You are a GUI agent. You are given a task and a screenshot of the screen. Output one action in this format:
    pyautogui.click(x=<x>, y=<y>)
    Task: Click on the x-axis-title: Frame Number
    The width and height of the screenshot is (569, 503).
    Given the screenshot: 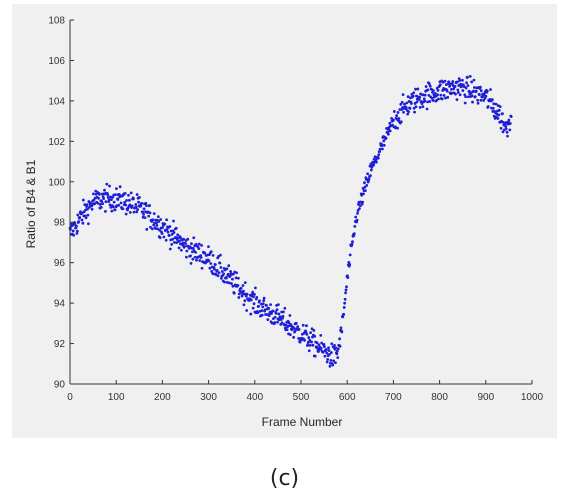 What is the action you would take?
    pyautogui.click(x=302, y=422)
    